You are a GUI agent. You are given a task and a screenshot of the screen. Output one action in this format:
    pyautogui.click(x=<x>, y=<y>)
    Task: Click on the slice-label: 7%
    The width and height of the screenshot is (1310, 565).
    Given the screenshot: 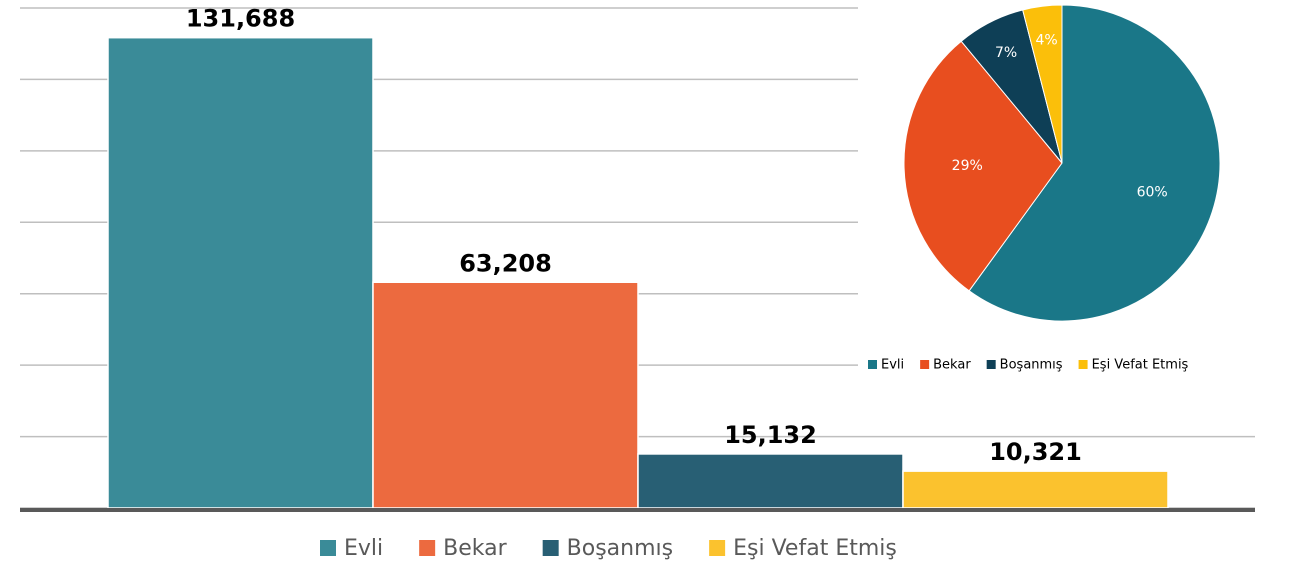 What is the action you would take?
    pyautogui.click(x=1006, y=53)
    